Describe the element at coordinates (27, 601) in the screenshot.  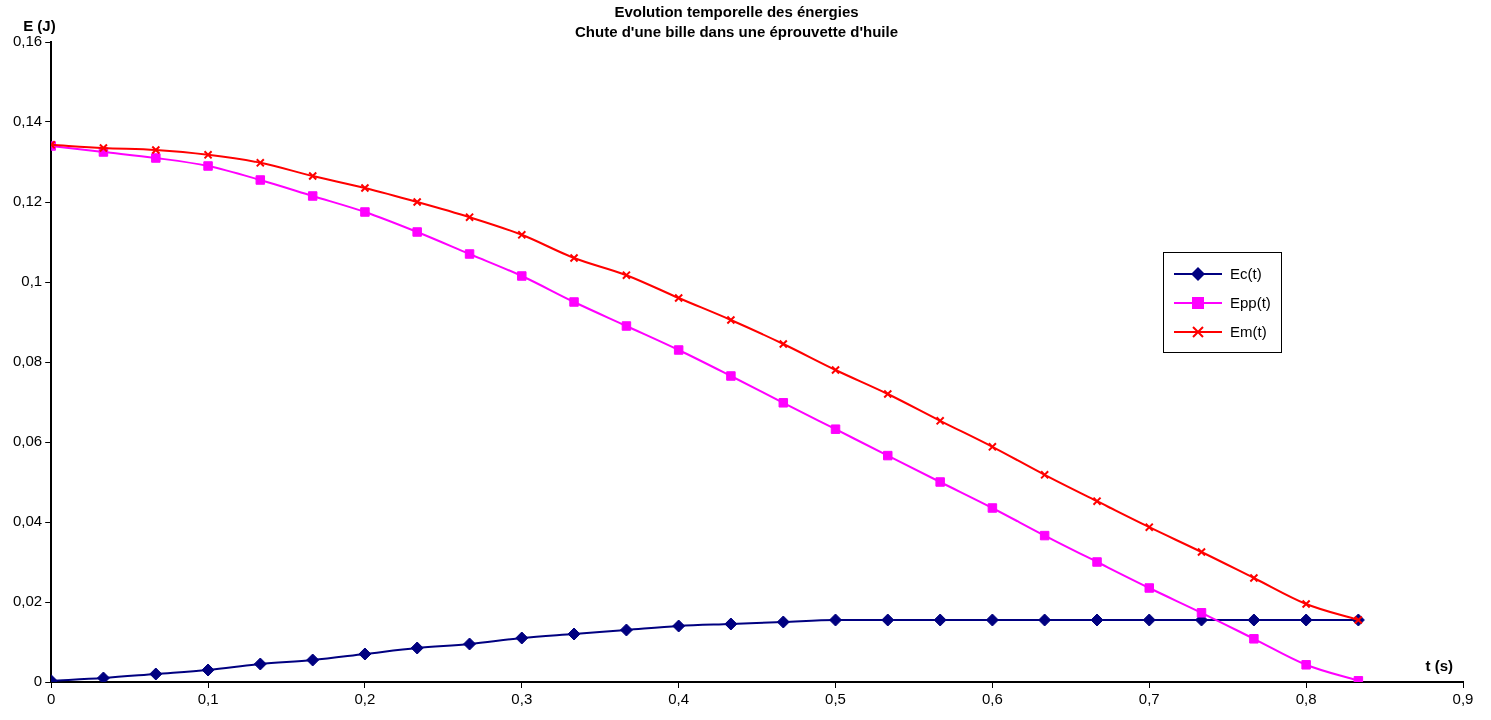
I see `y-tick-label: 0,02` at that location.